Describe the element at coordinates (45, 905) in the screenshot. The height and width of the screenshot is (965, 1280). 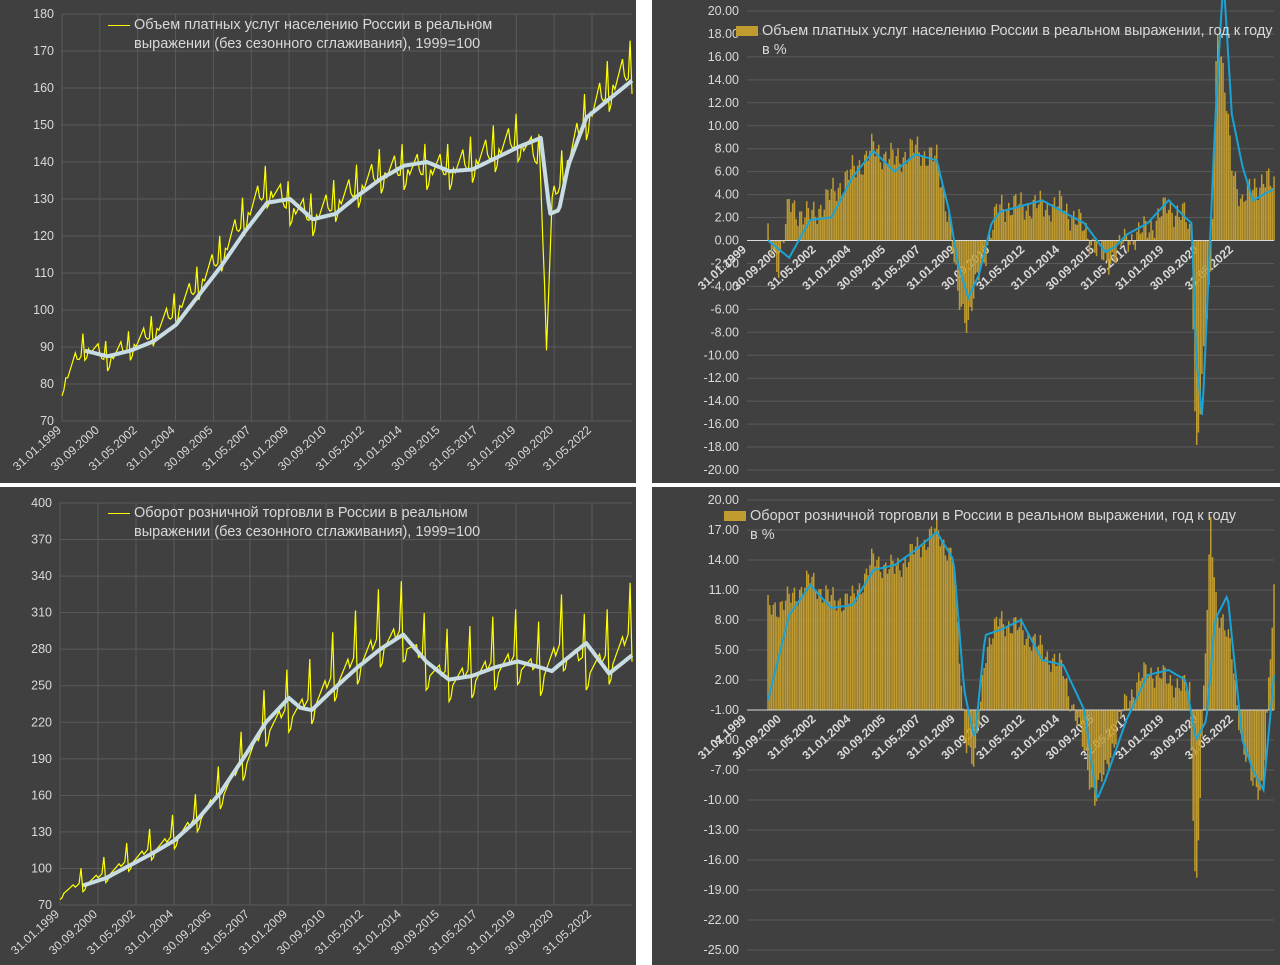
I see `y-tick-label: 70` at that location.